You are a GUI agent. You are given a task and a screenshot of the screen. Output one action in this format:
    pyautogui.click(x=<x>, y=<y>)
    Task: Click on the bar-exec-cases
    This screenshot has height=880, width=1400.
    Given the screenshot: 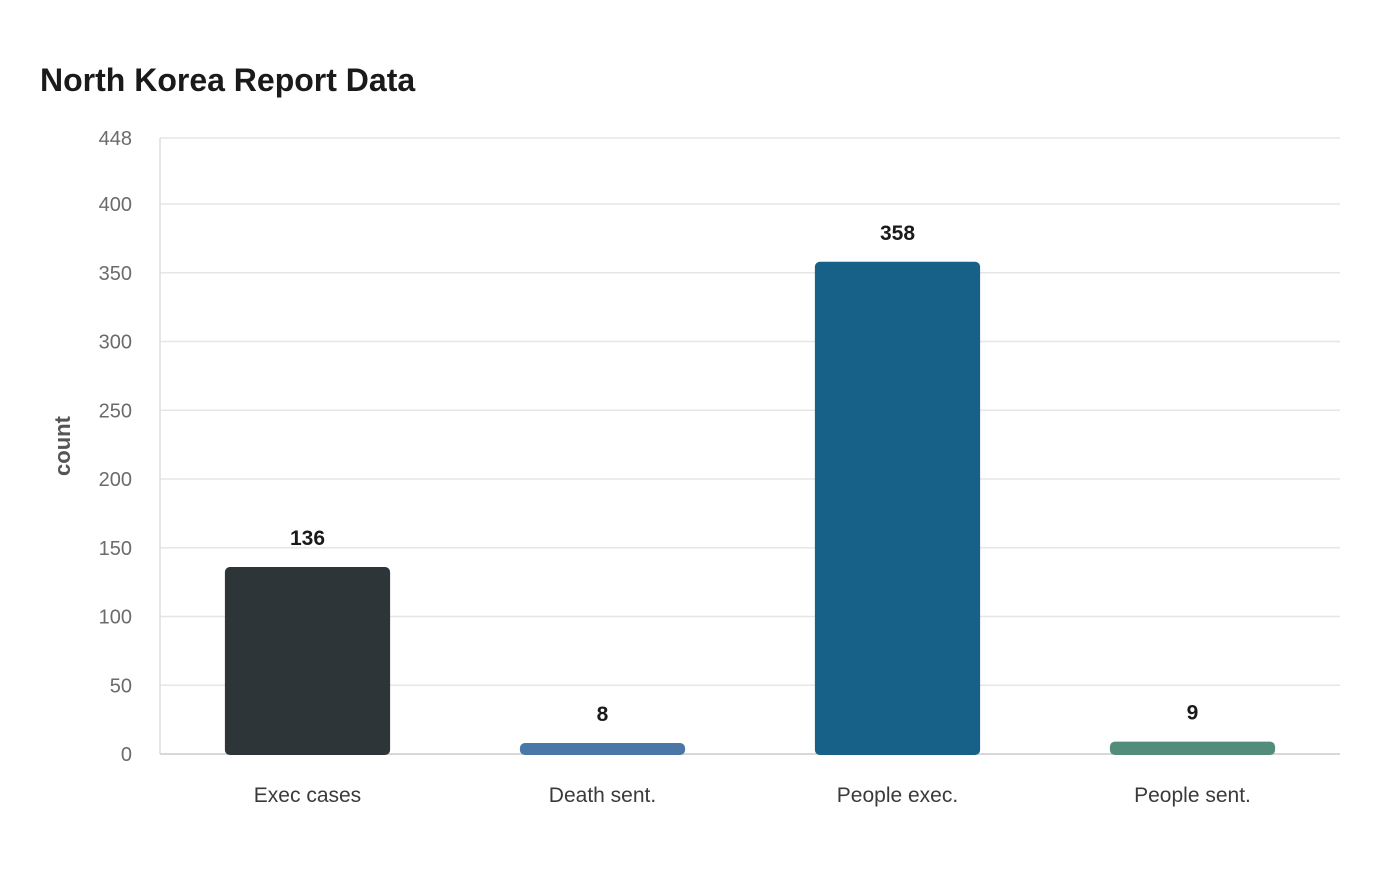 What is the action you would take?
    pyautogui.click(x=307, y=661)
    